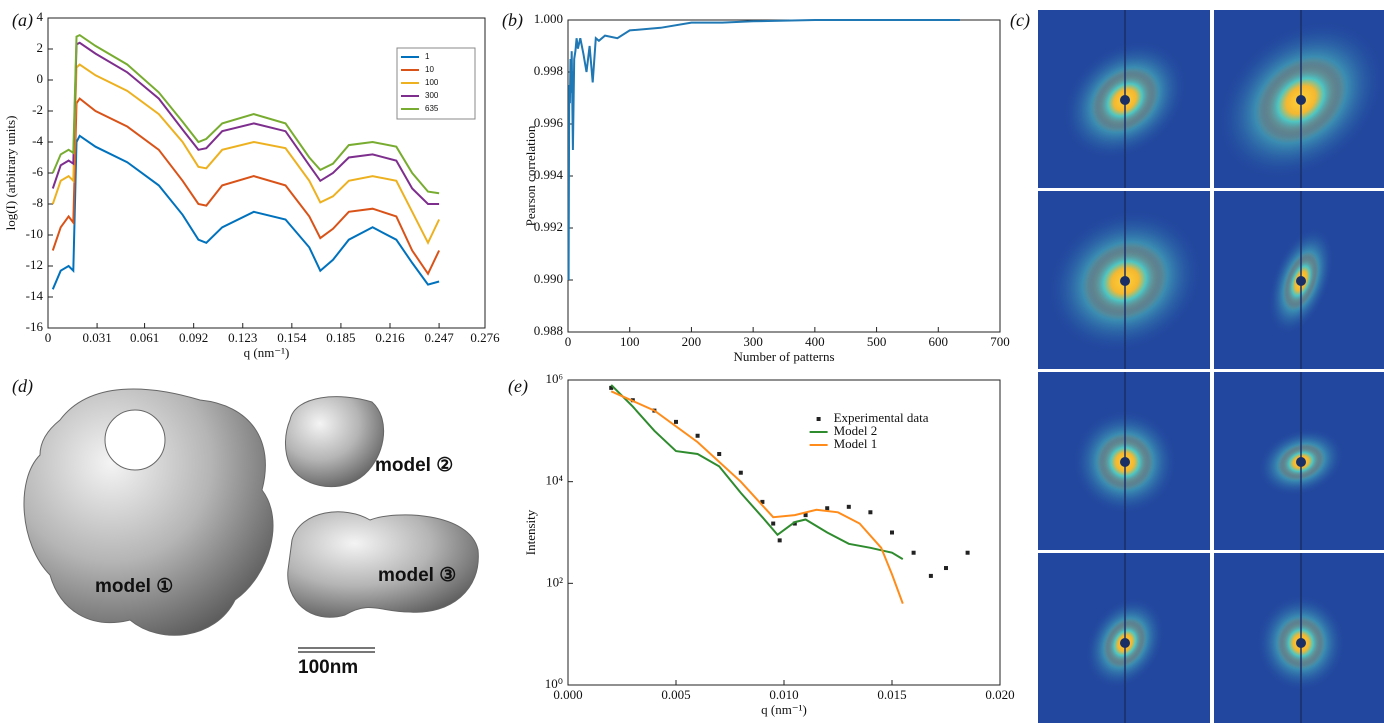 The image size is (1384, 723). Describe the element at coordinates (554, 581) in the screenshot. I see `y-tick-label: 10²` at that location.